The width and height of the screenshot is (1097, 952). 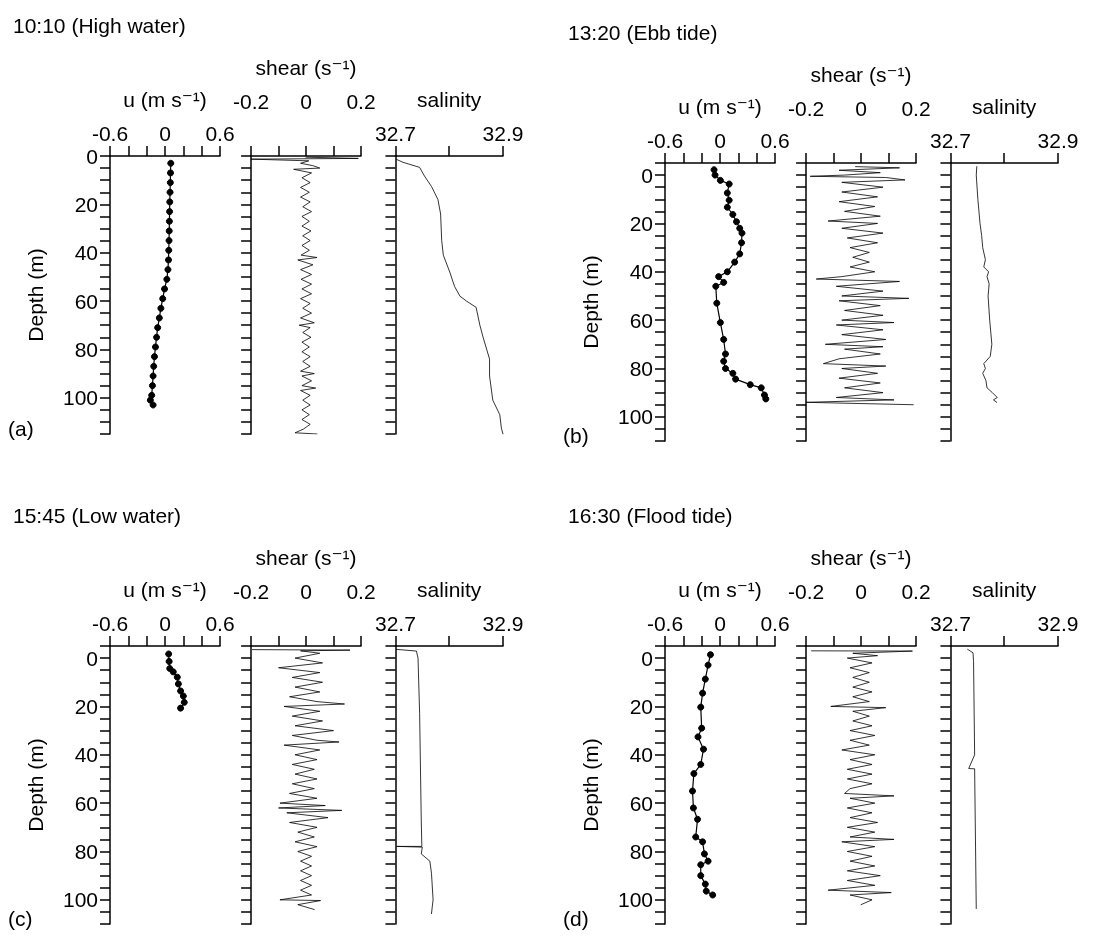 What do you see at coordinates (643, 32) in the screenshot?
I see `chart-title: 13:20 (Ebb tide)` at bounding box center [643, 32].